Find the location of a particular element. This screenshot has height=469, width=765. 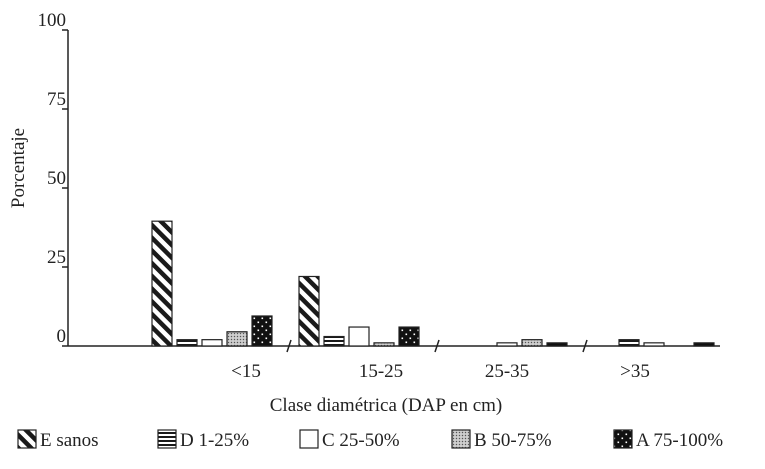

x-ticks: <15 15-25 25-35 >35 is located at coordinates (440, 360).